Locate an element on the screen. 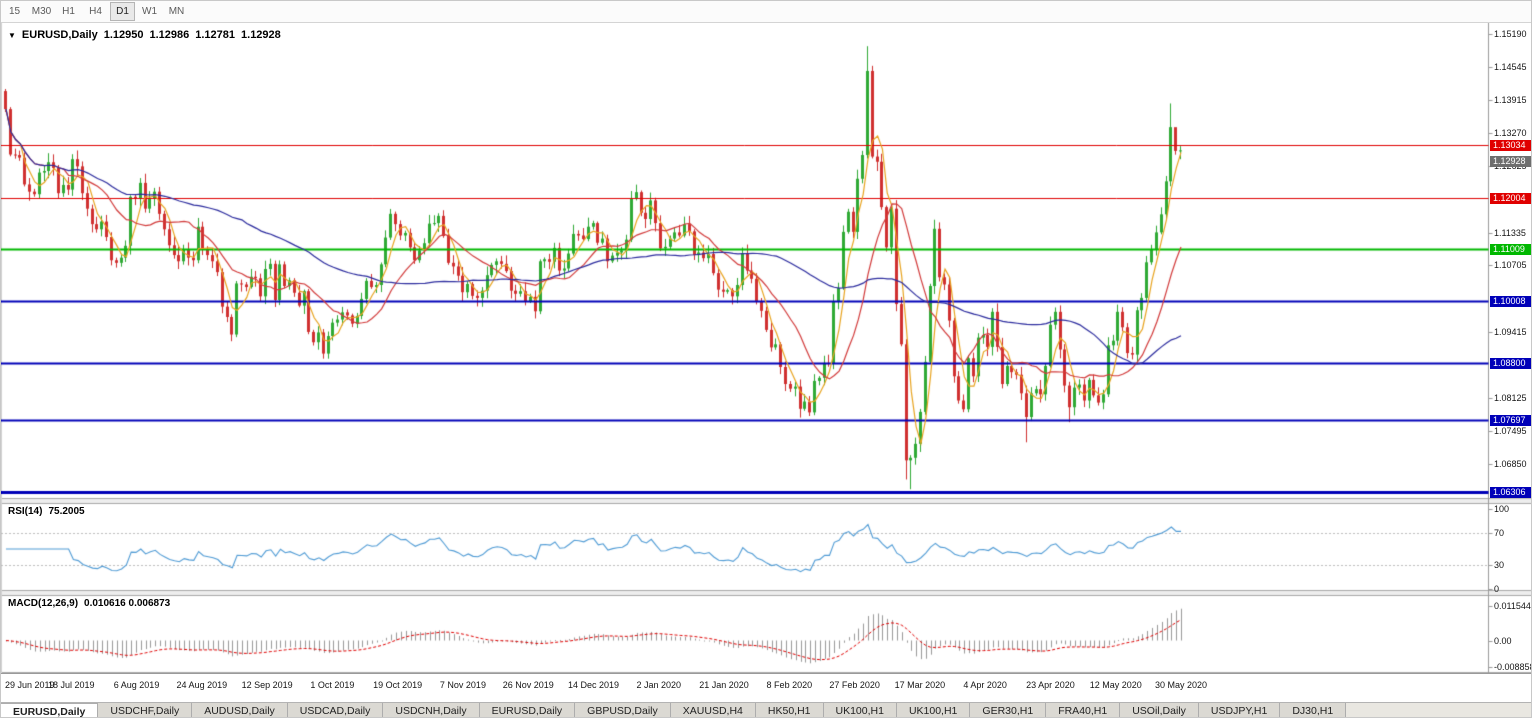 The image size is (1532, 718). date-label: 12 Sep 2019 is located at coordinates (267, 685).